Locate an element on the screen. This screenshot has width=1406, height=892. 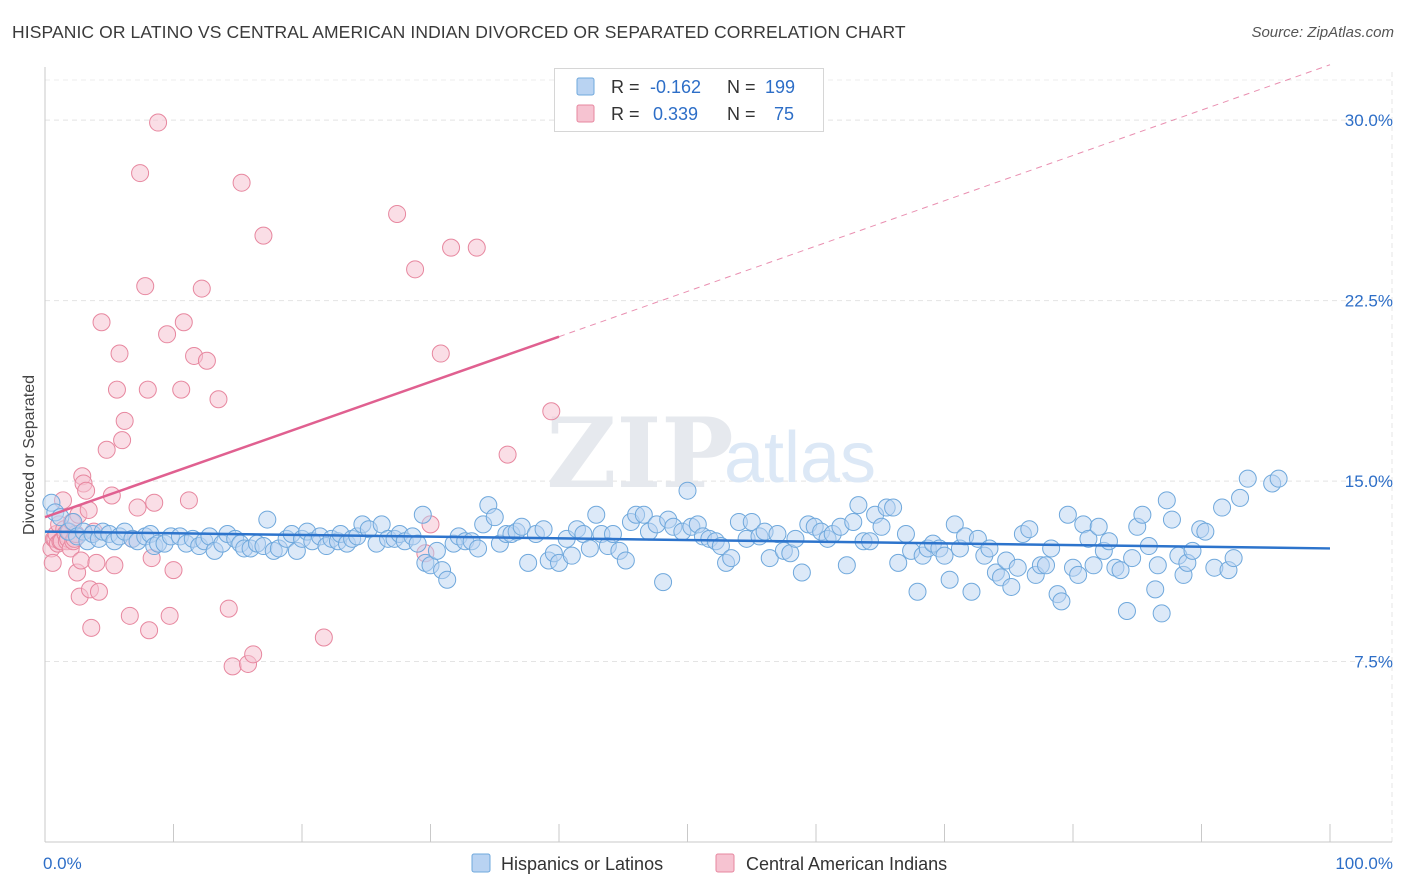
y-tick-label-0: 7.5% is located at coordinates (1373, 662).